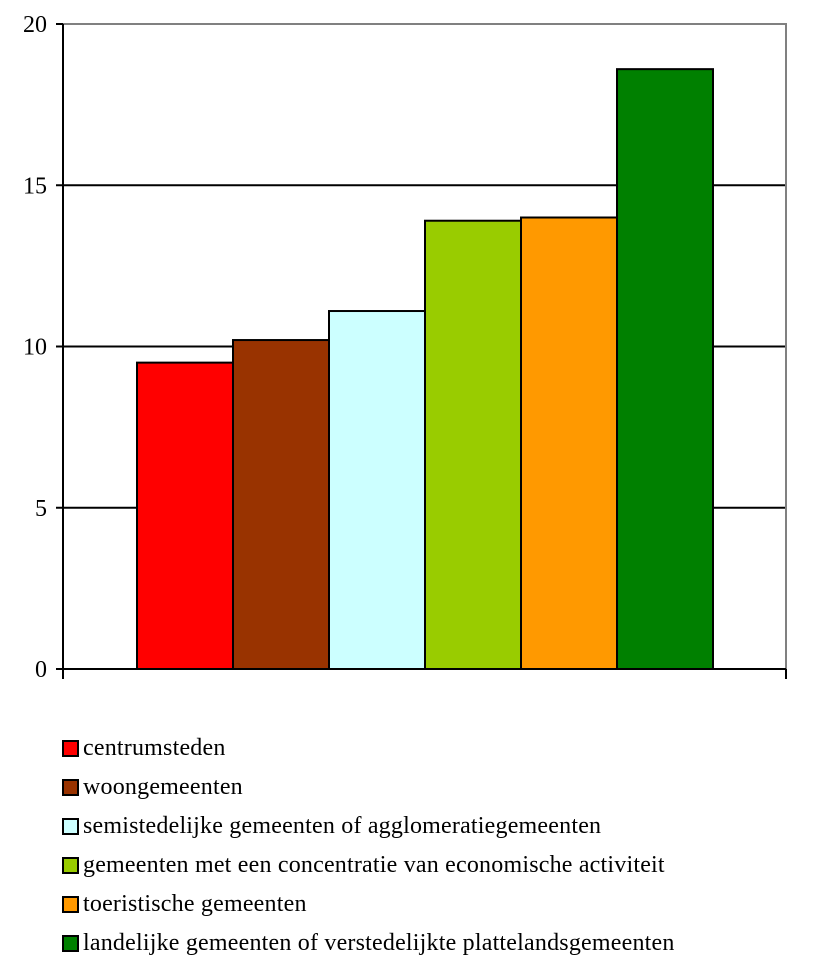 Image resolution: width=830 pixels, height=964 pixels. I want to click on y-tick-label-15: 15, so click(35, 186).